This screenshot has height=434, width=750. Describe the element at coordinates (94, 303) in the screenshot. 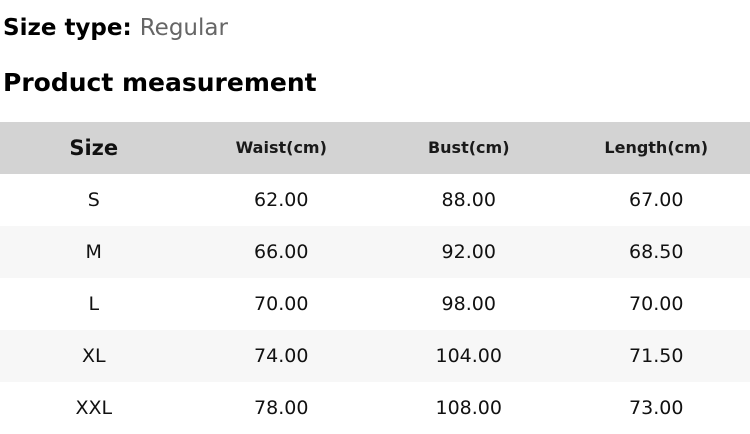

I see `size-cell: L` at that location.